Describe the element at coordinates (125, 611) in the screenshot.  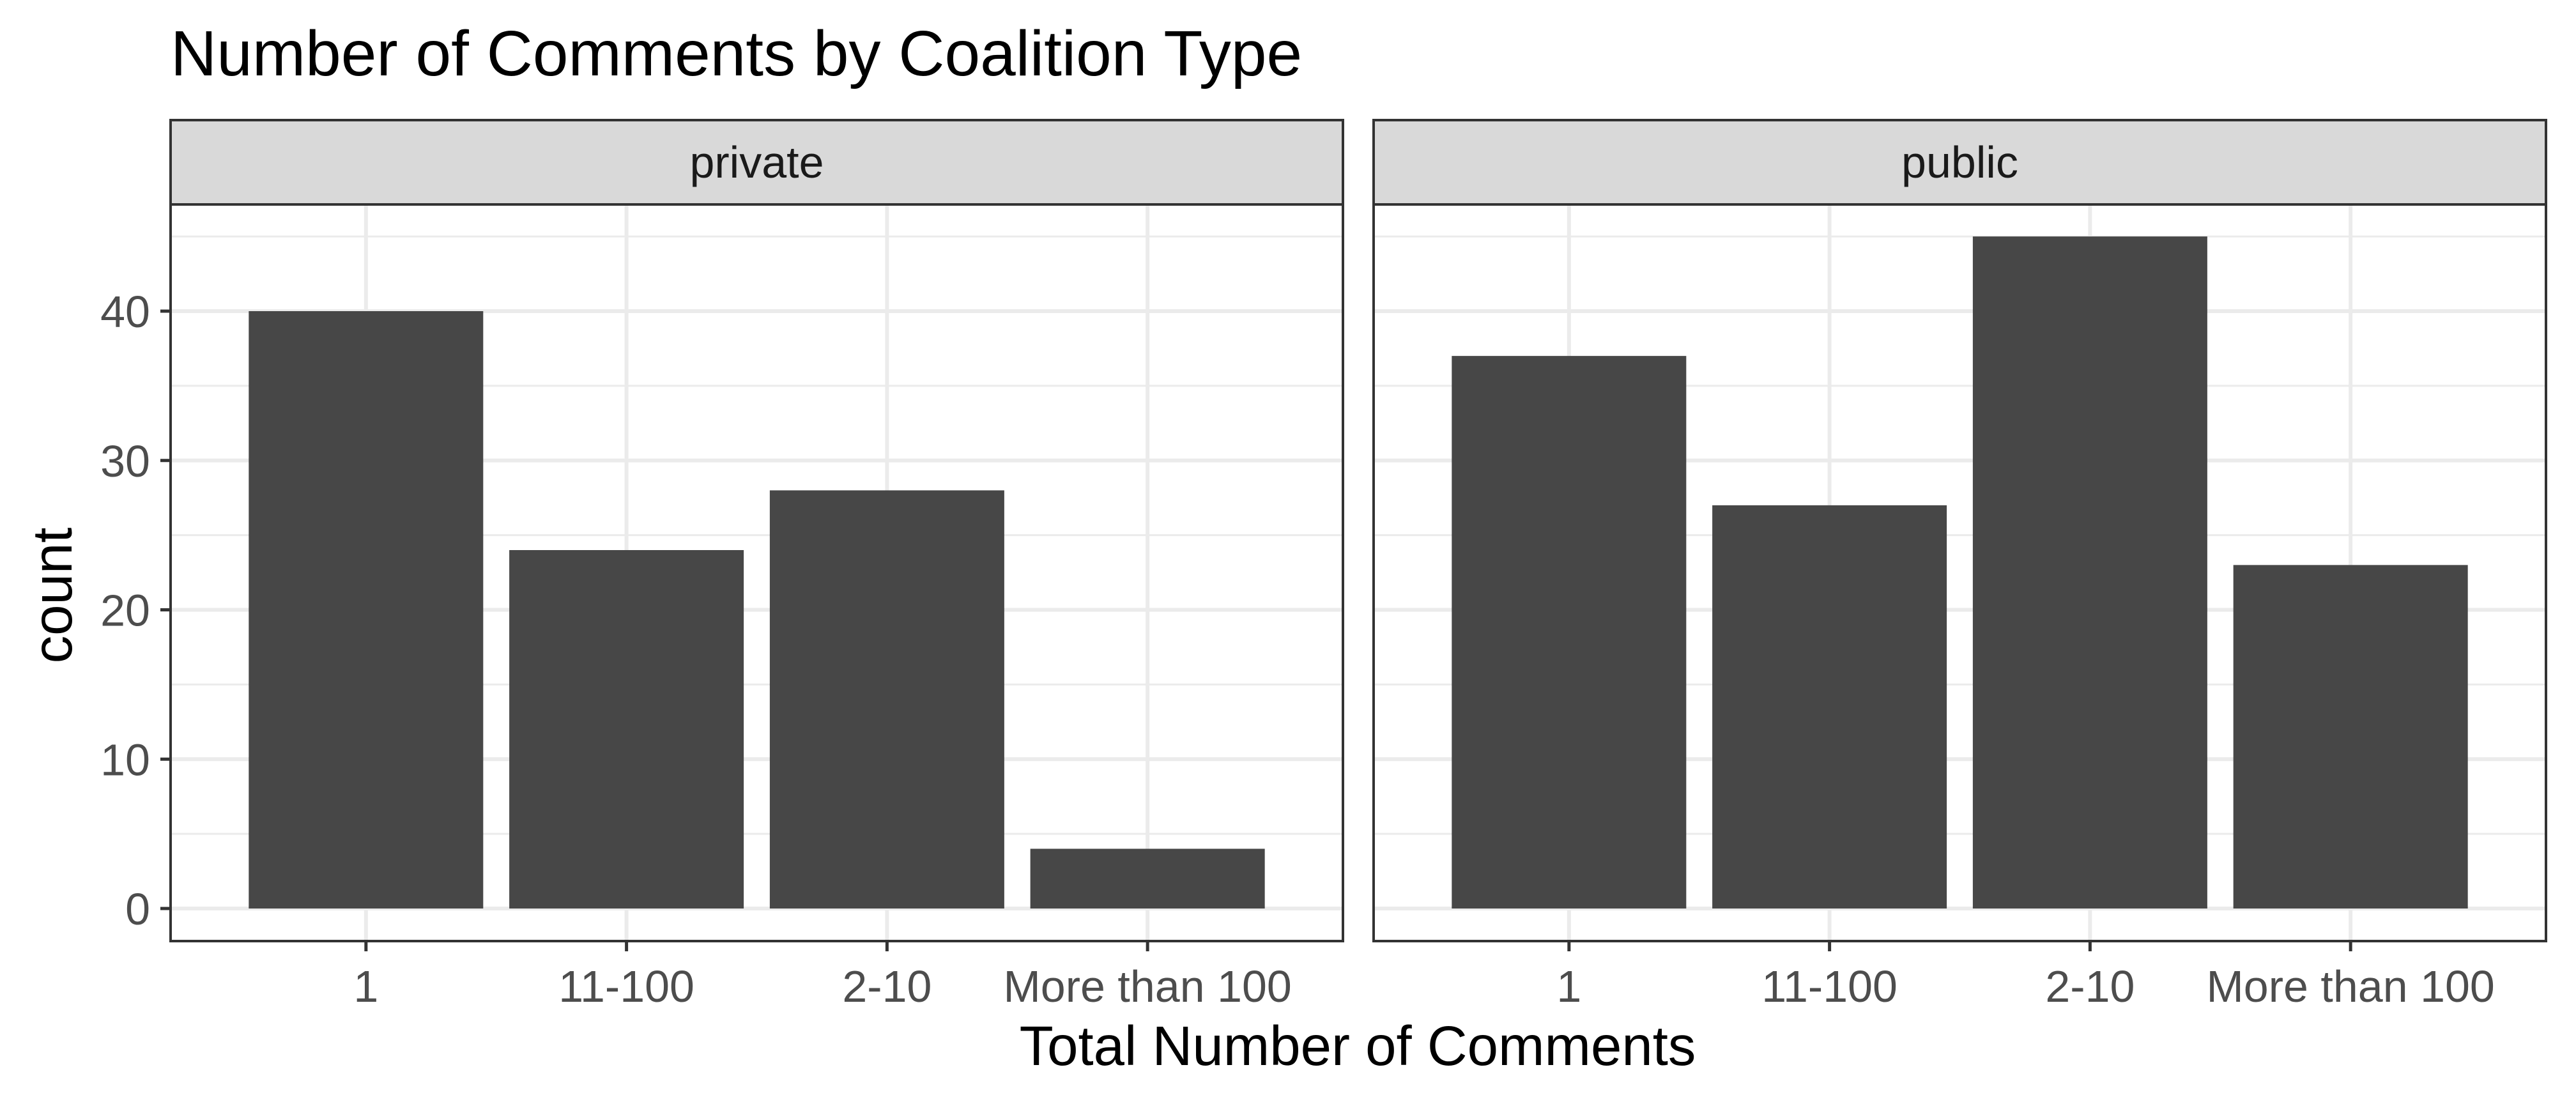
I see `y-tick-label: 20` at that location.